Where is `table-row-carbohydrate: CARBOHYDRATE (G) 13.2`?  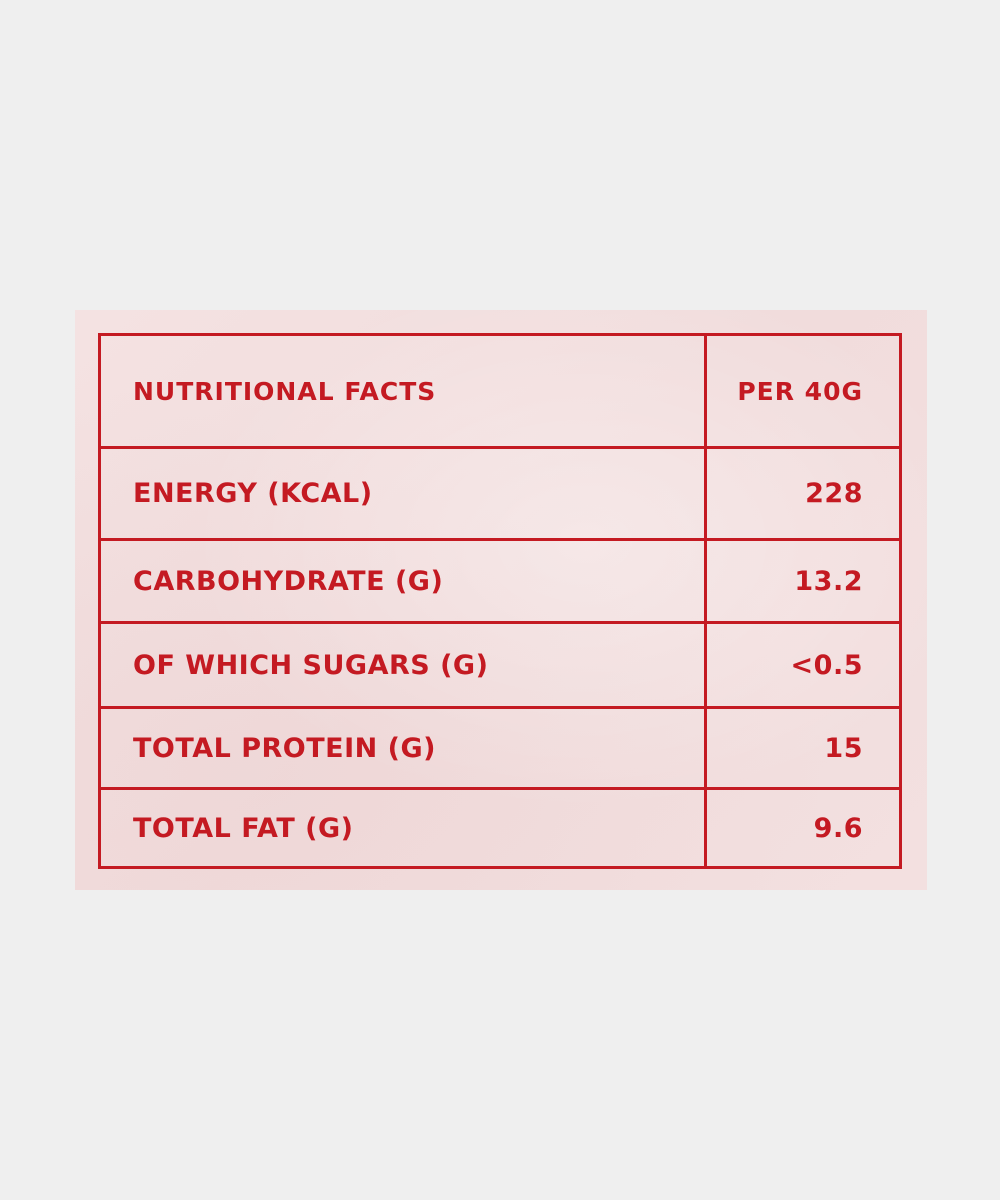
table-row-carbohydrate: CARBOHYDRATE (G) 13.2 is located at coordinates (500, 582).